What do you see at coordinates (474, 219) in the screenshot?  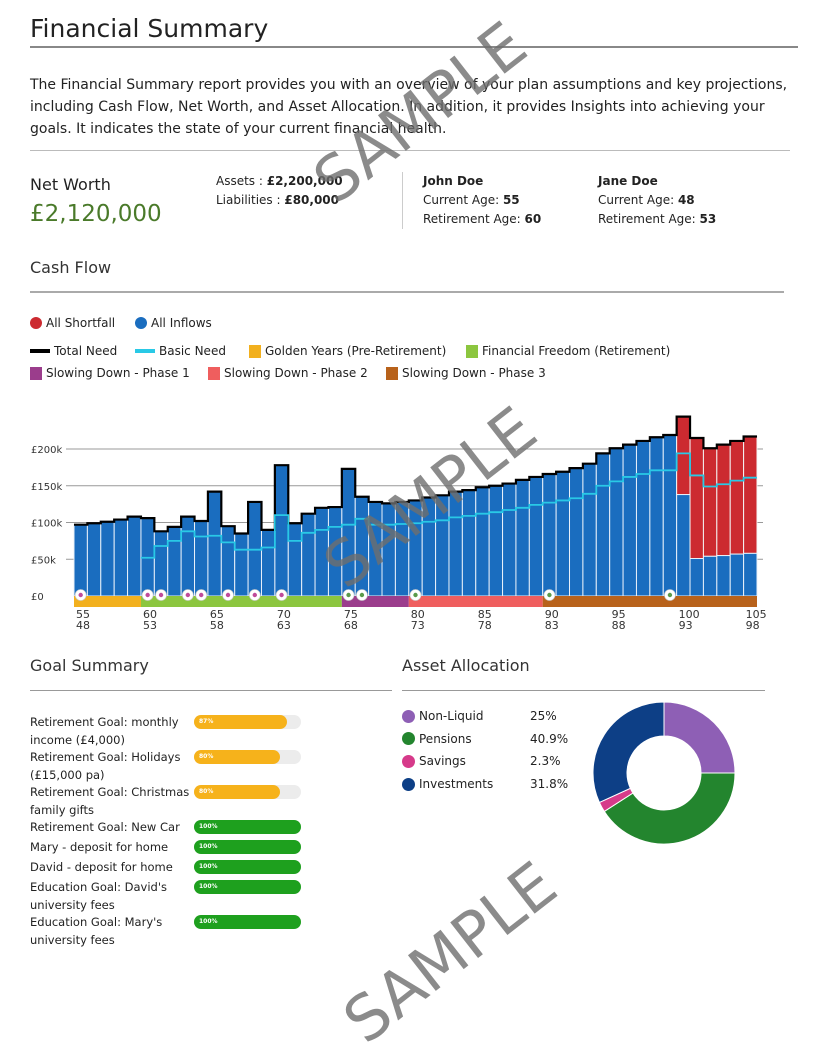 I see `retirement-age-label: Retirement Age:` at bounding box center [474, 219].